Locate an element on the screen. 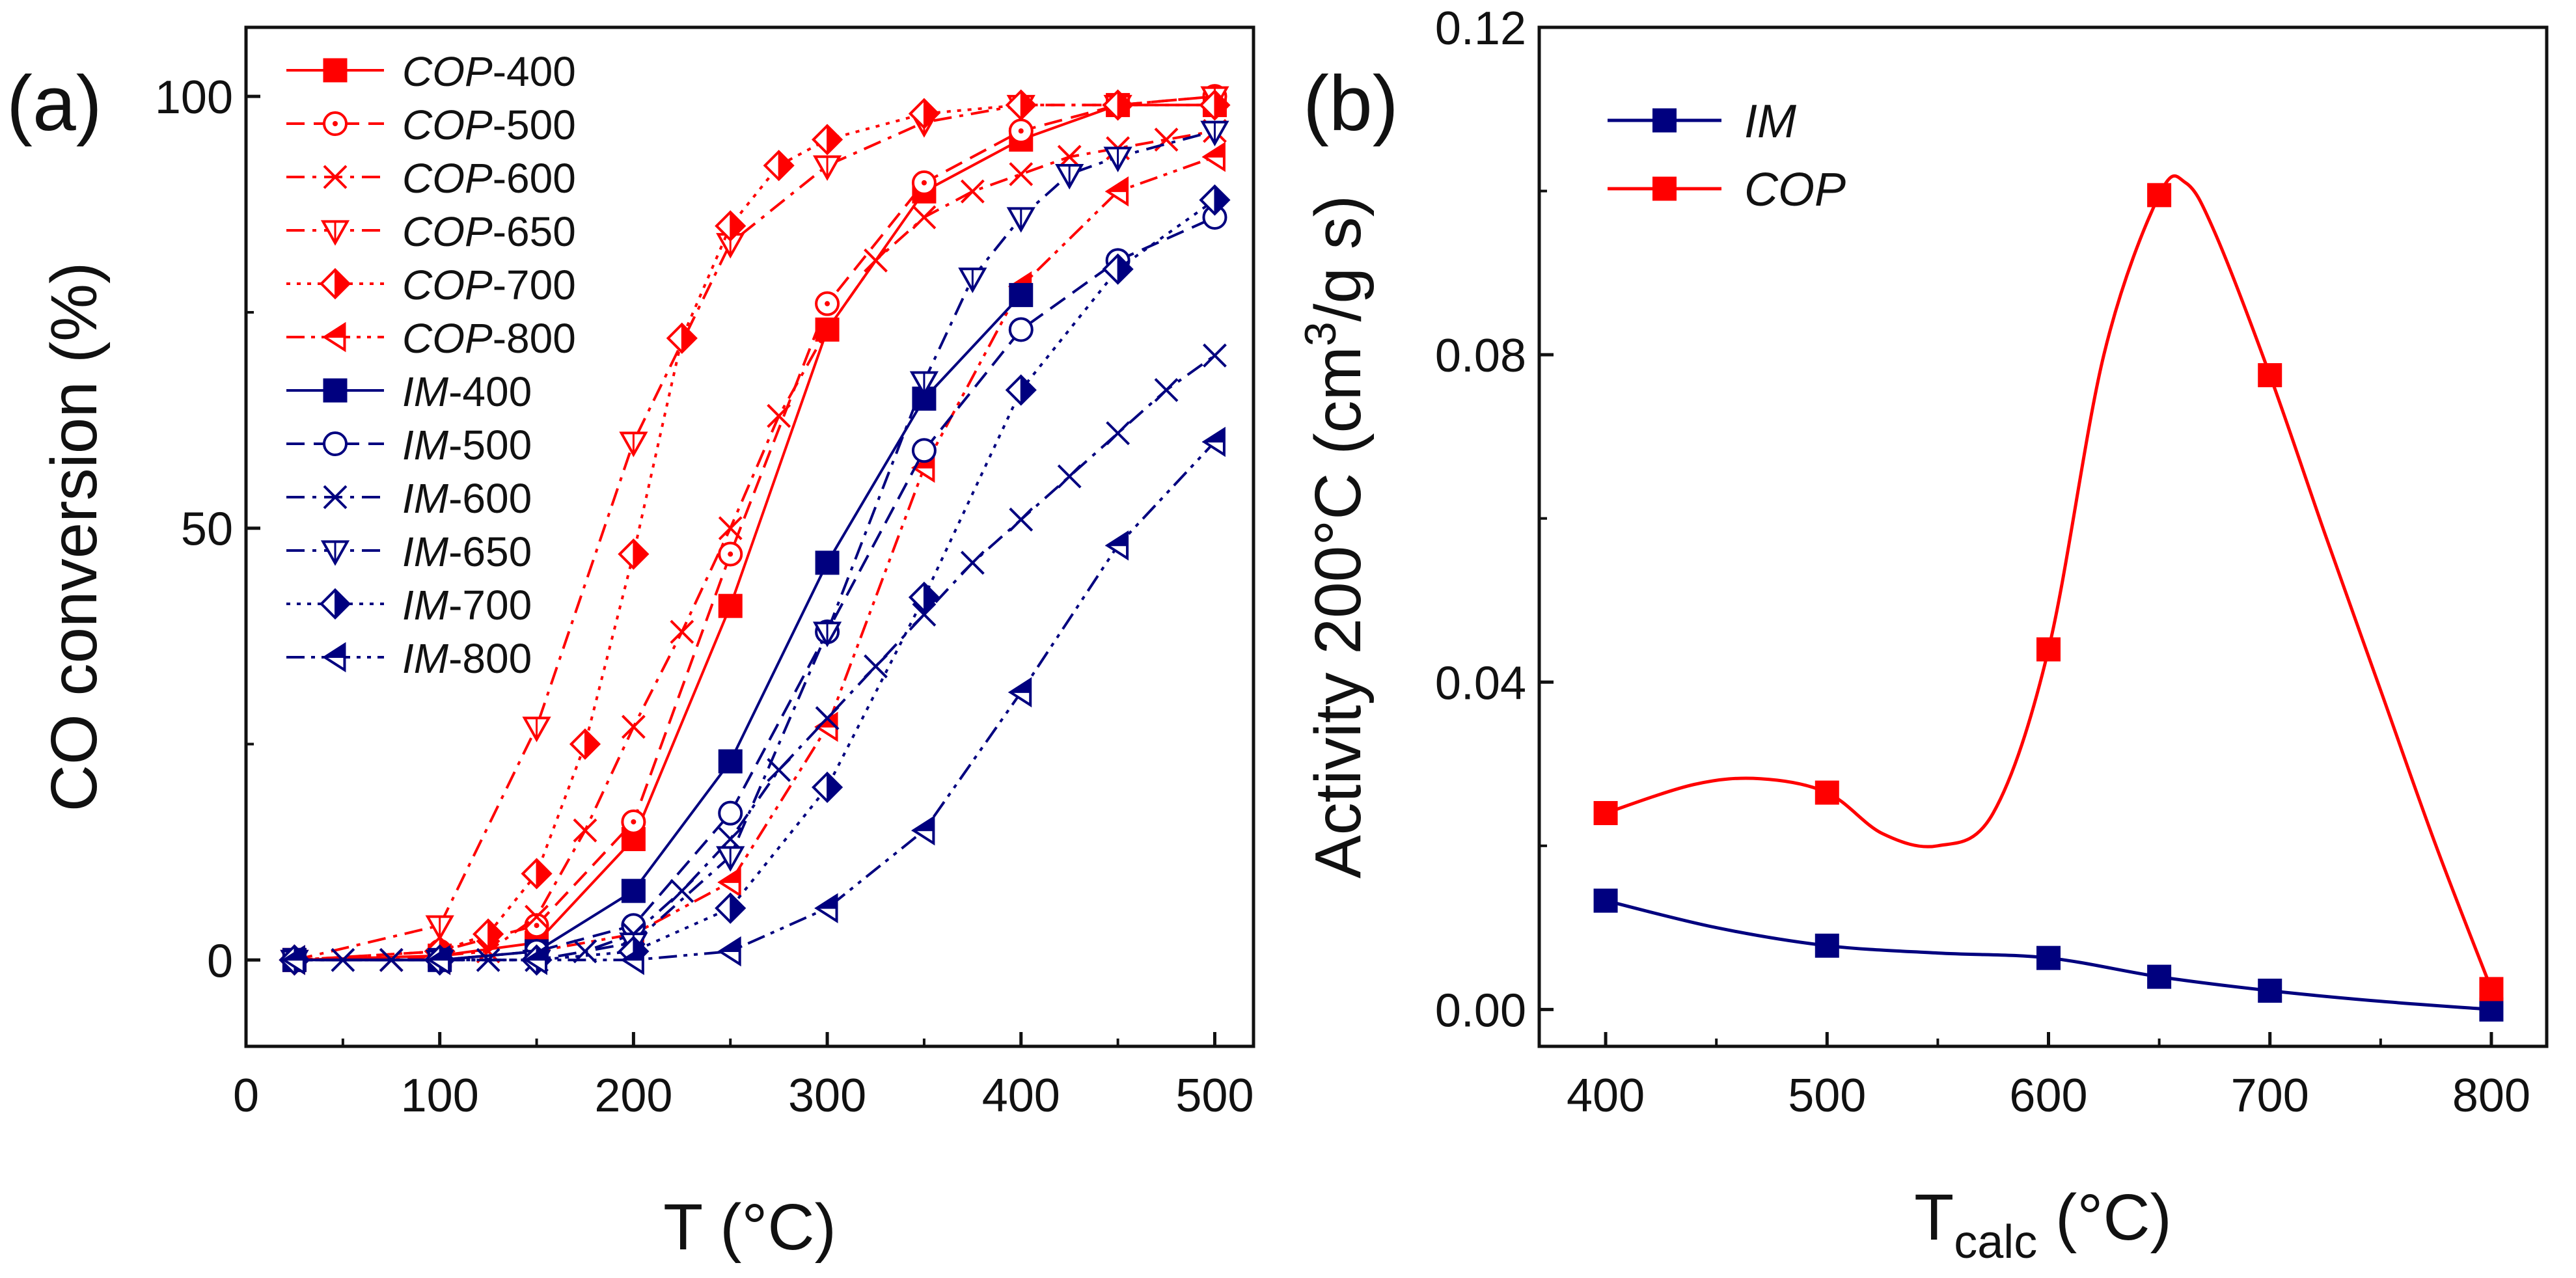 Image resolution: width=2576 pixels, height=1278 pixels. panel-b-y-axis-title: Activity 200°C (cm3/g s) is located at coordinates (1336, 536).